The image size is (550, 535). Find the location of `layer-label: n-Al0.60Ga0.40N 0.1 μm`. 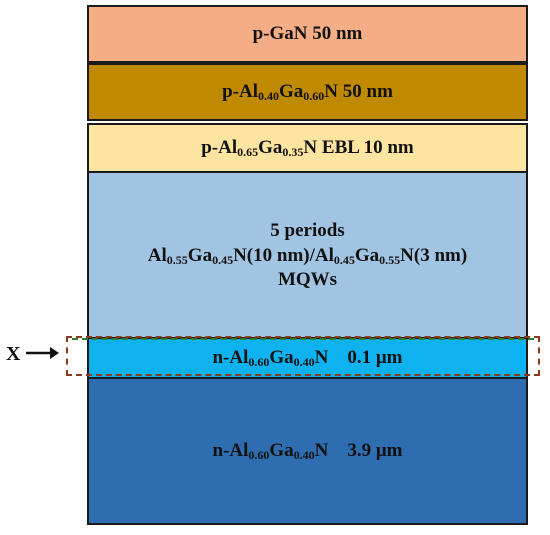

layer-label: n-Al0.60Ga0.40N 0.1 μm is located at coordinates (307, 358).